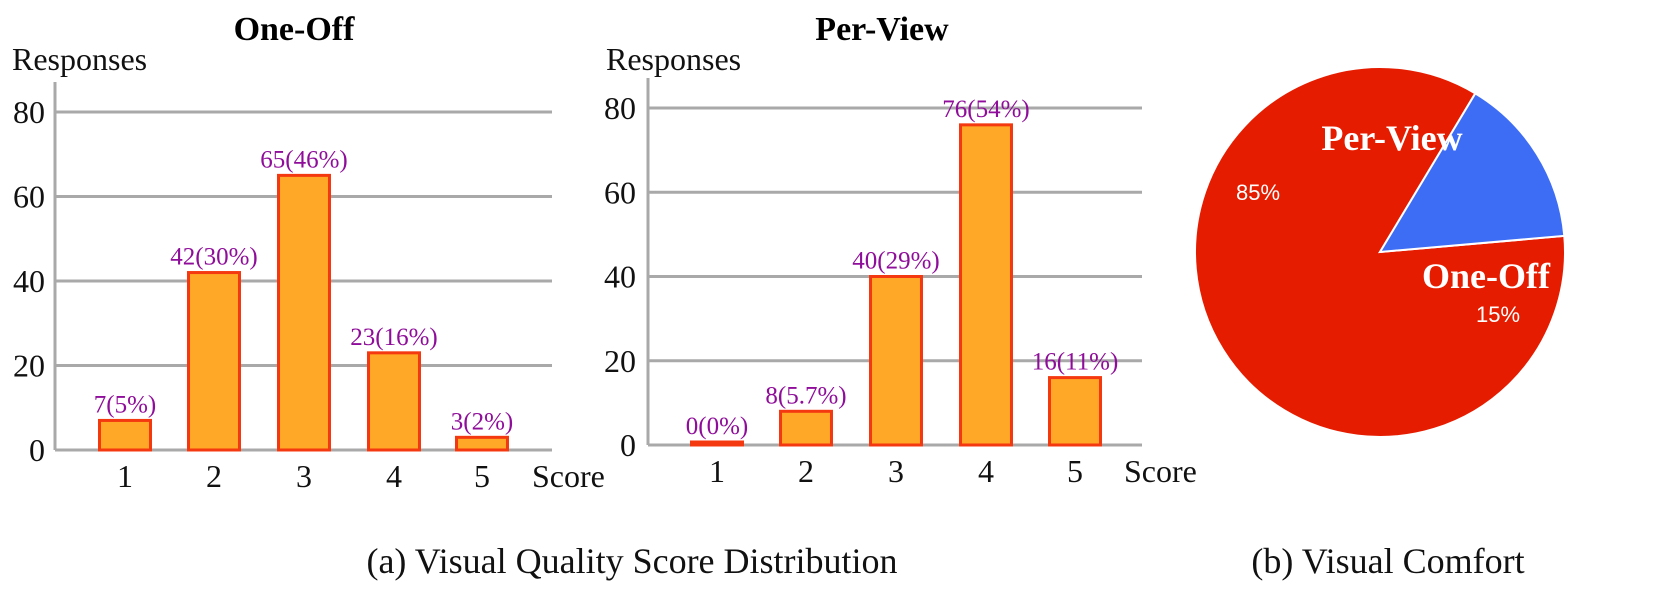  I want to click on pie-label-per-view: Per-View, so click(1391, 138).